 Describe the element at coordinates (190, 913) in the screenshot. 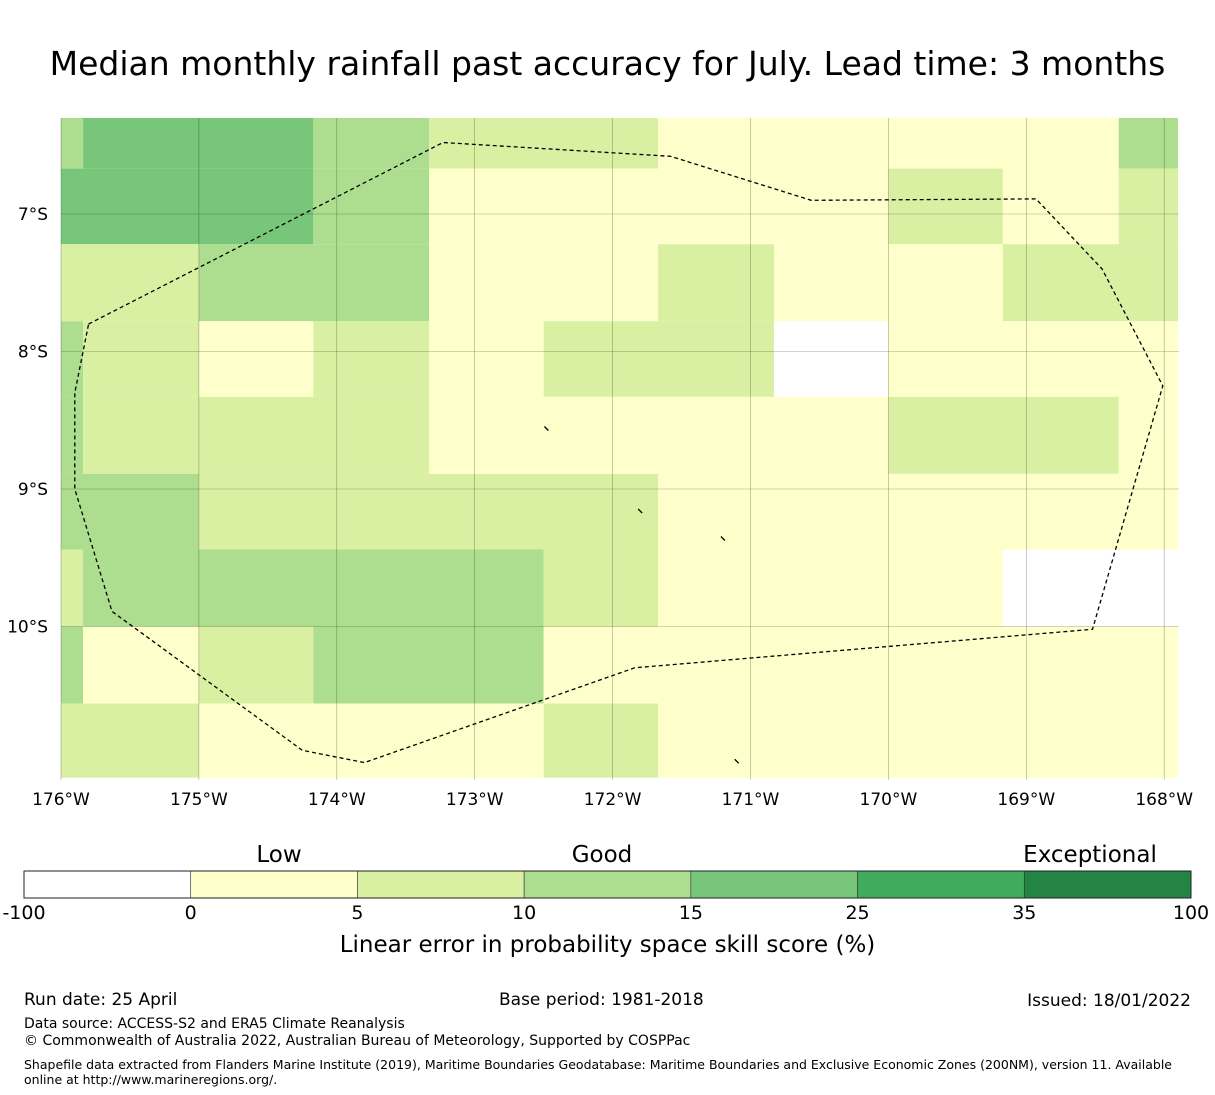

I see `colorbar-tick-label: 0` at that location.